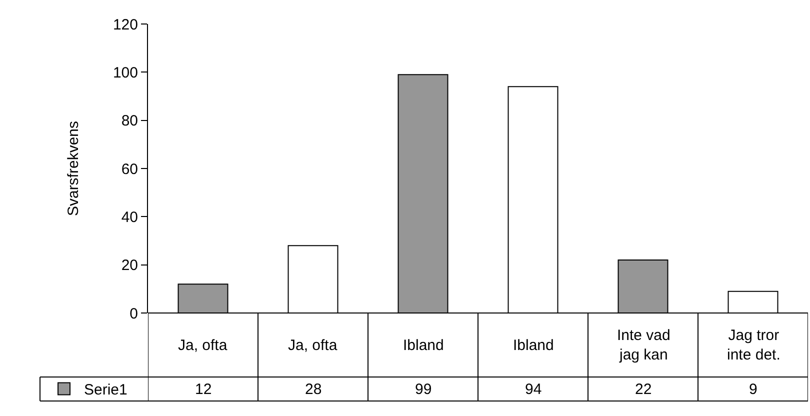  What do you see at coordinates (533, 389) in the screenshot?
I see `data-label: 94` at bounding box center [533, 389].